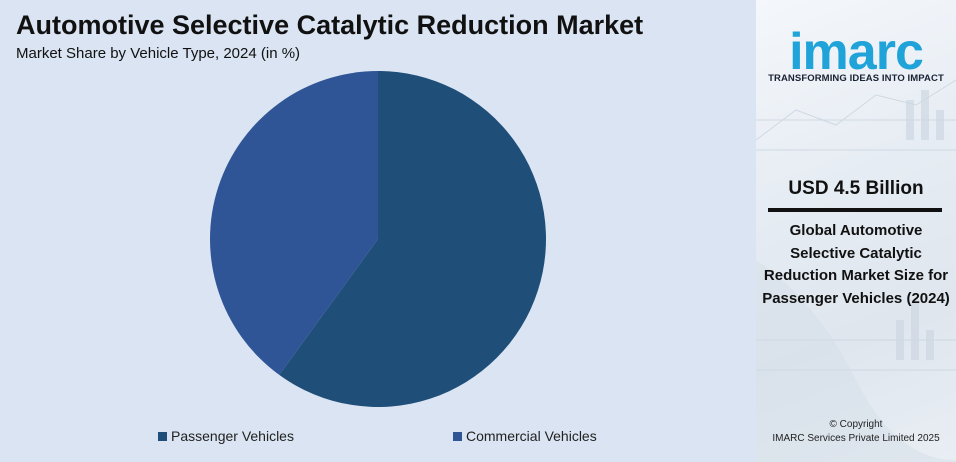 The image size is (956, 462). I want to click on copyright-line-2: IMARC Services Private Limited 2025, so click(856, 438).